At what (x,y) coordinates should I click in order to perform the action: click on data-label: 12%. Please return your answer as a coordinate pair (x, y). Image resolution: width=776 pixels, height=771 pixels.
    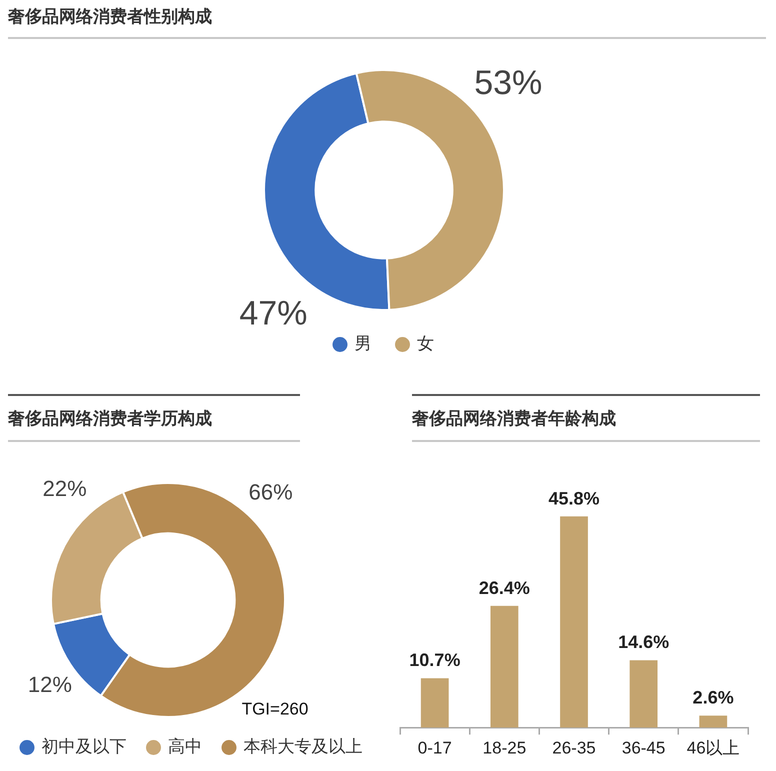
    Looking at the image, I should click on (50, 684).